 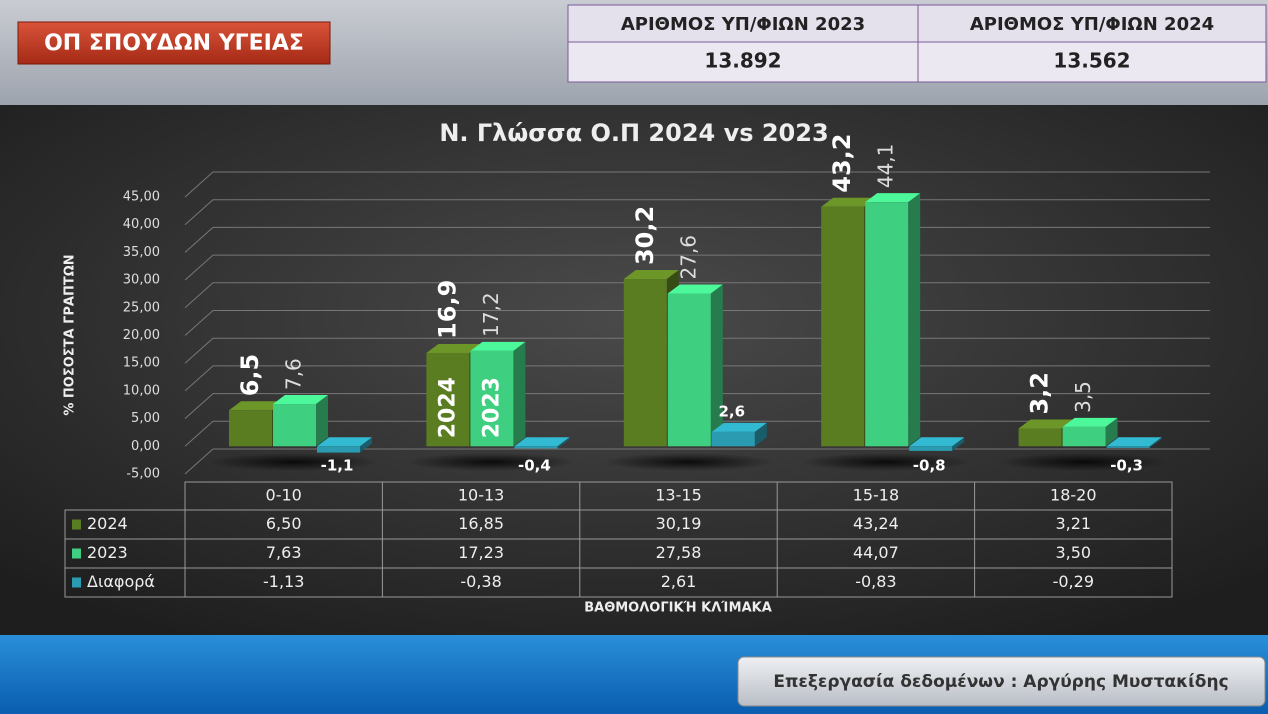 I want to click on header-badge, so click(x=174, y=43).